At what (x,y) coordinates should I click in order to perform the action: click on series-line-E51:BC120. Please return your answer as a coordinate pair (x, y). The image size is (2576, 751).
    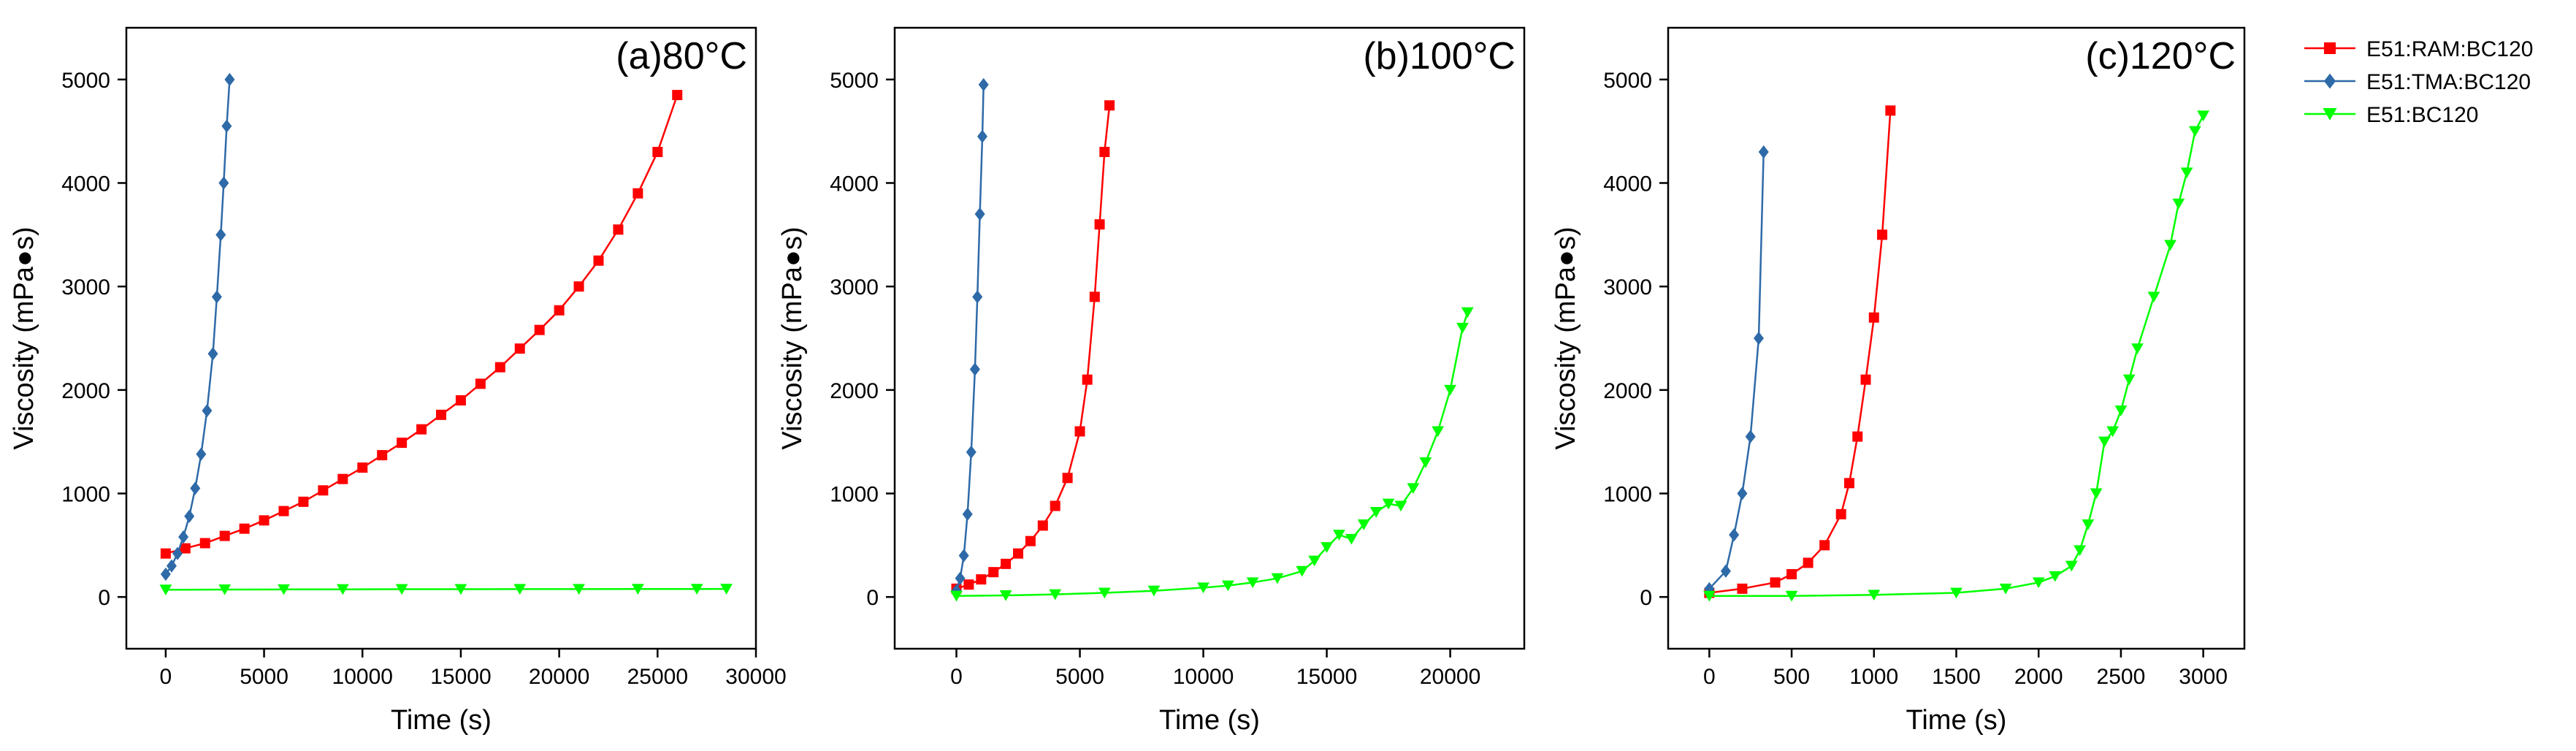
    Looking at the image, I should click on (1212, 455).